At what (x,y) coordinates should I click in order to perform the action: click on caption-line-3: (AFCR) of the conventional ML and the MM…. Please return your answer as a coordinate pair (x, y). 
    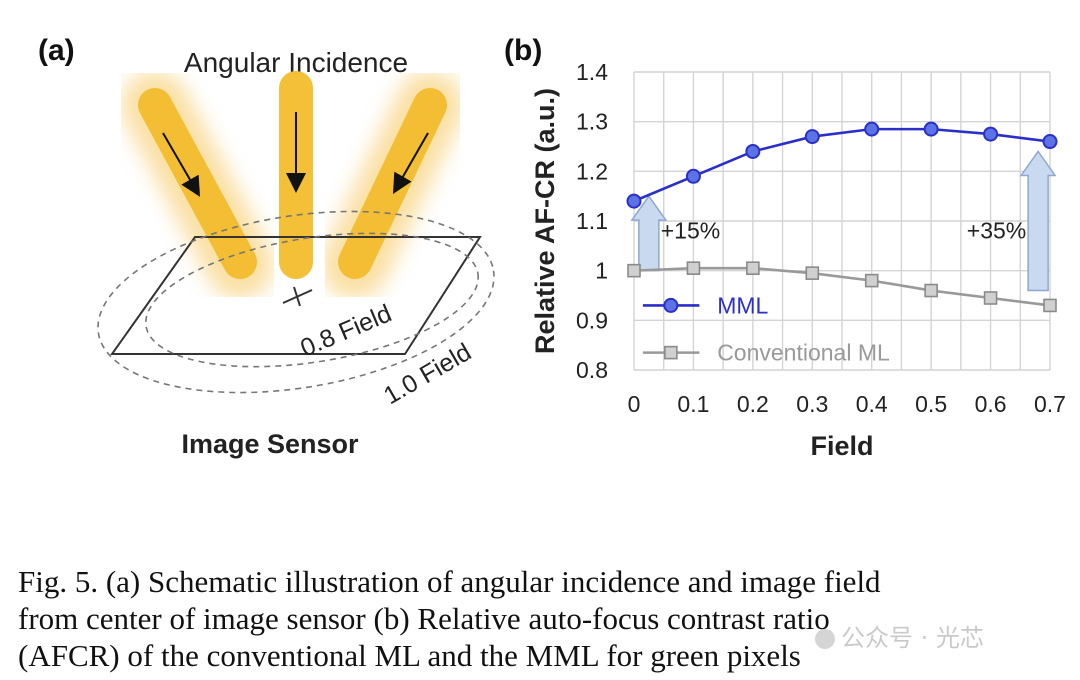
    Looking at the image, I should click on (409, 655).